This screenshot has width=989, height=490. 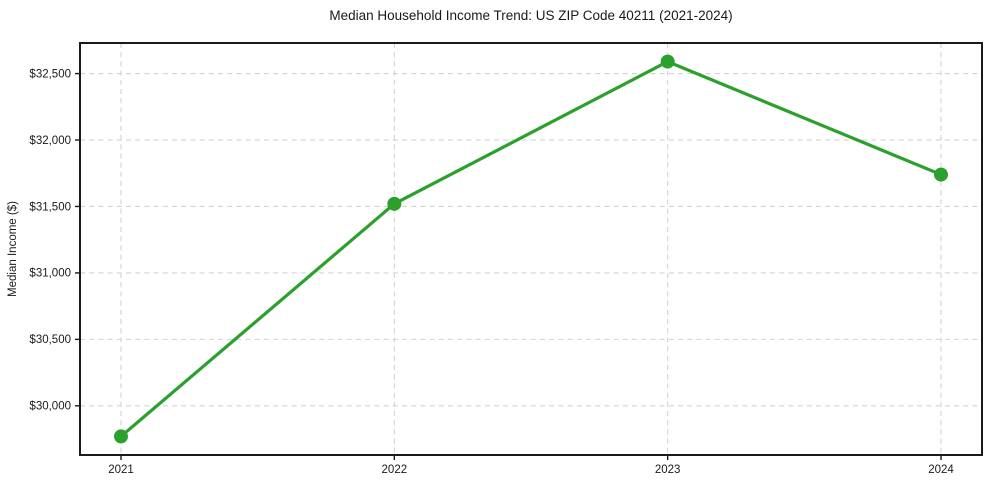 I want to click on data-point-2024, so click(x=941, y=174).